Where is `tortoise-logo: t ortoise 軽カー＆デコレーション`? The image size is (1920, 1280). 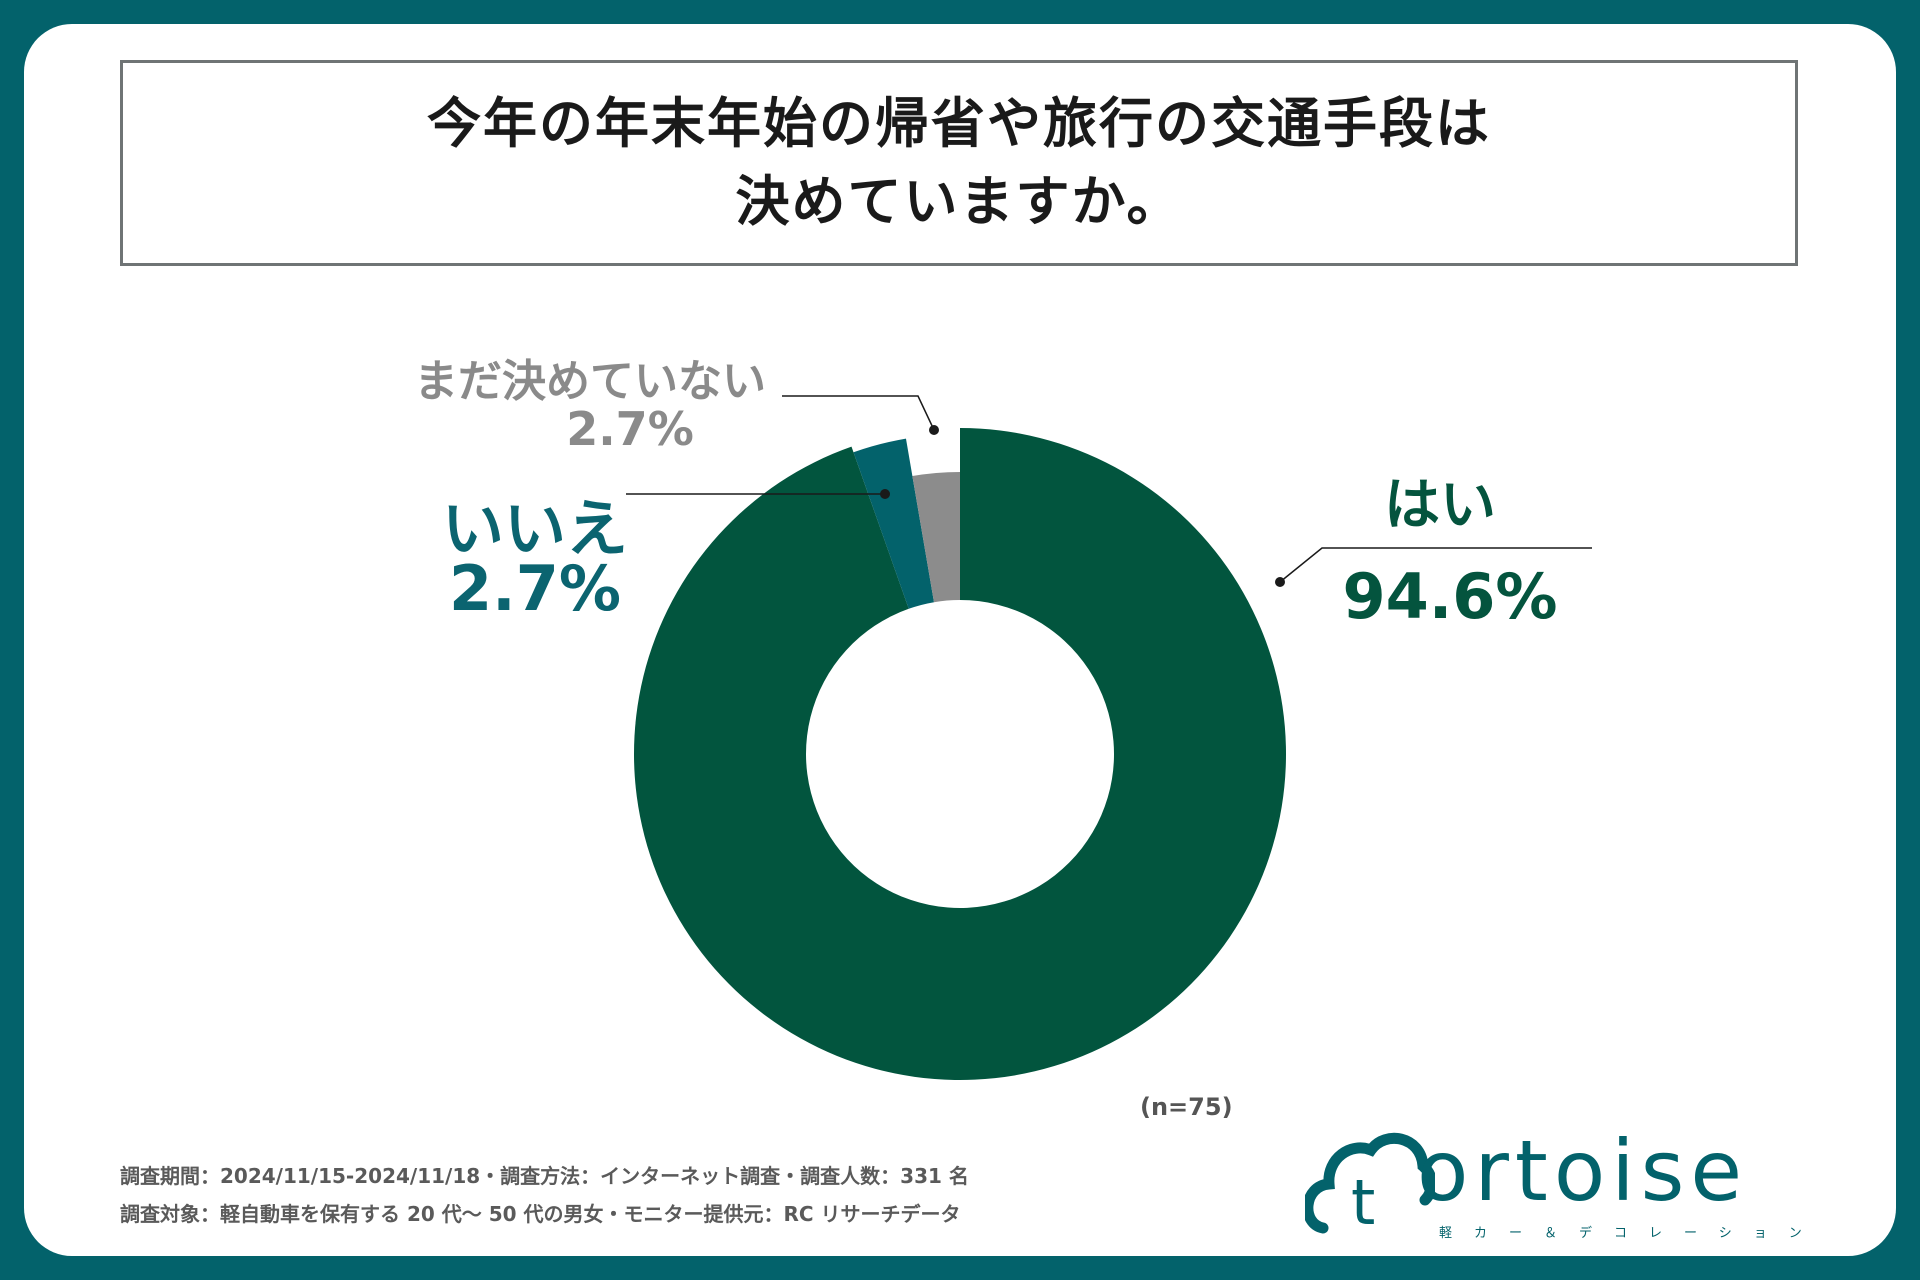
tortoise-logo: t ortoise 軽カー＆デコレーション is located at coordinates (1555, 1182).